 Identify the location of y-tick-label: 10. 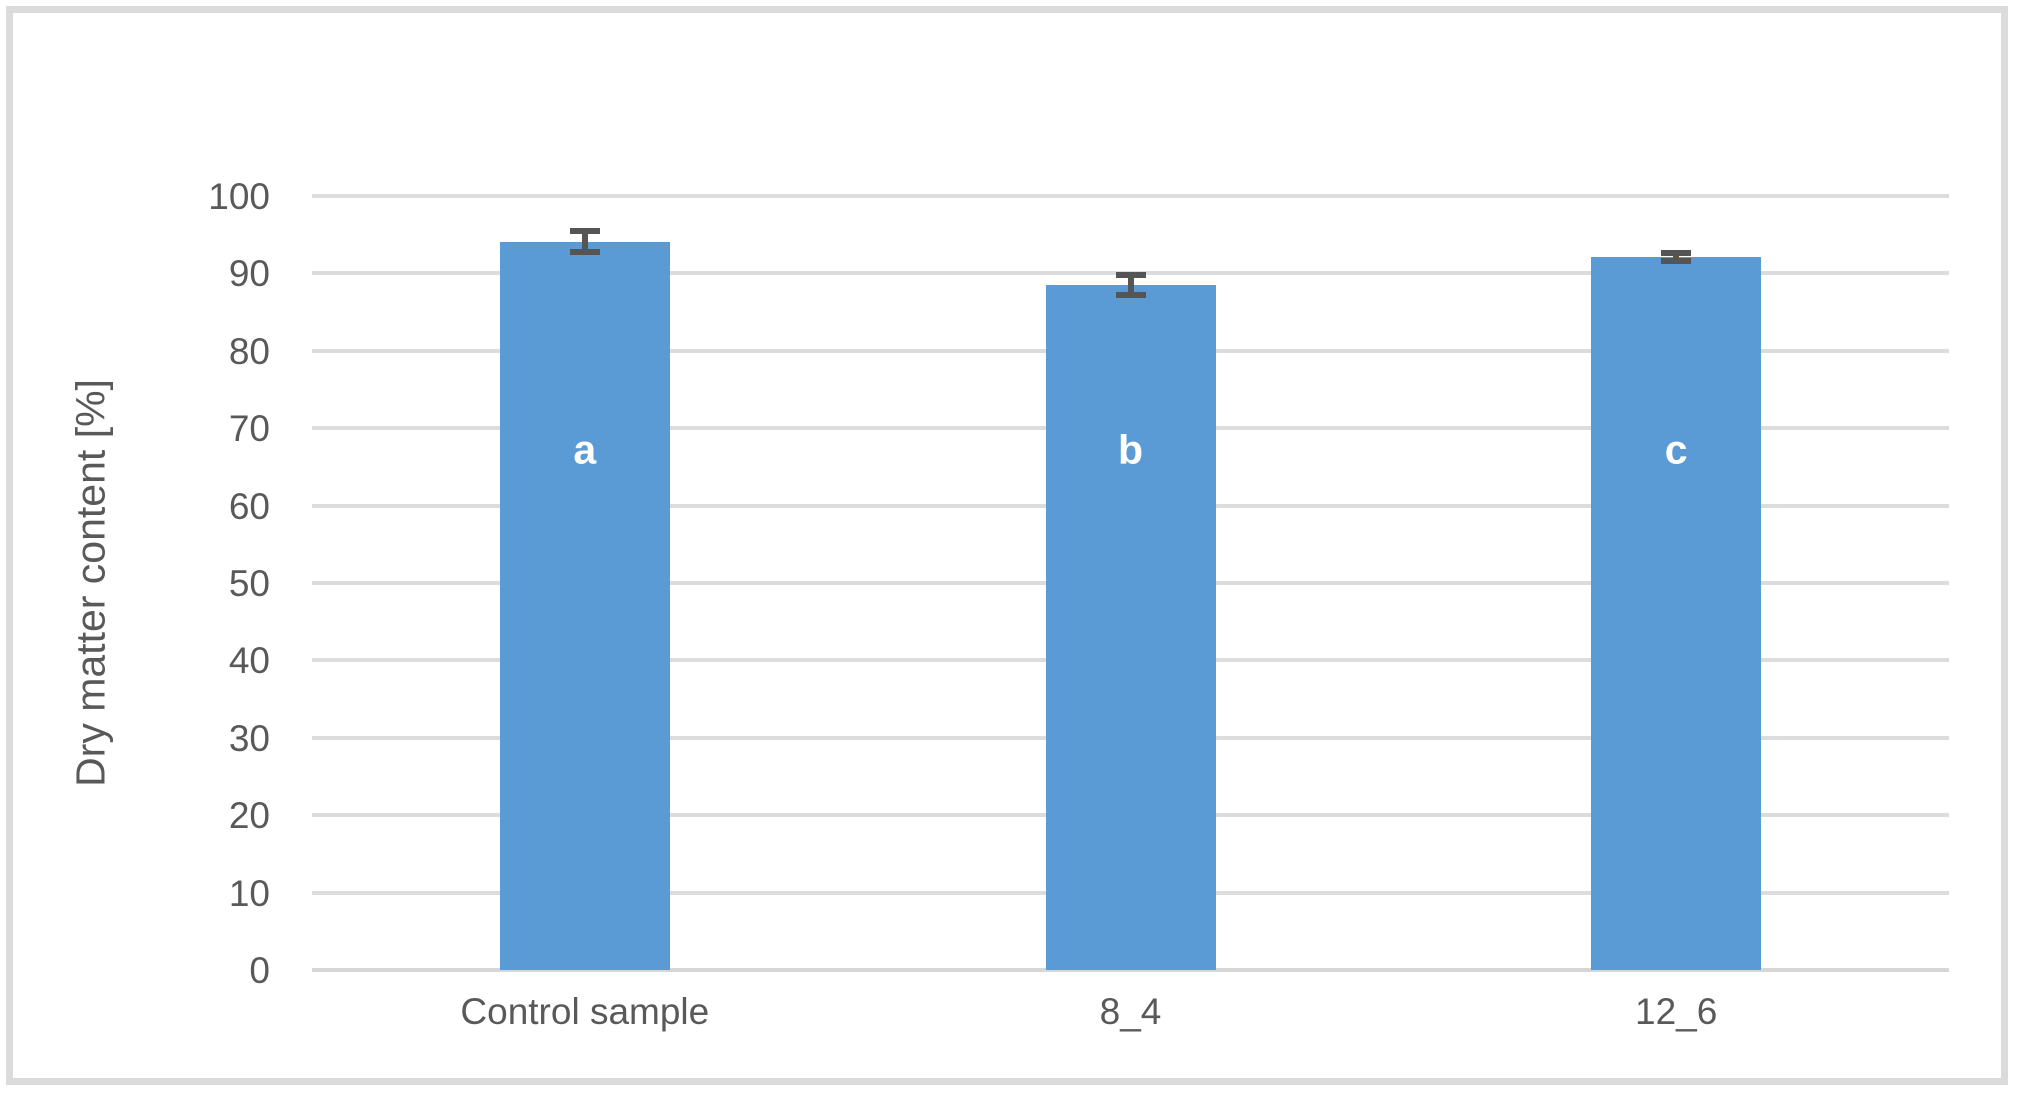
(249, 893).